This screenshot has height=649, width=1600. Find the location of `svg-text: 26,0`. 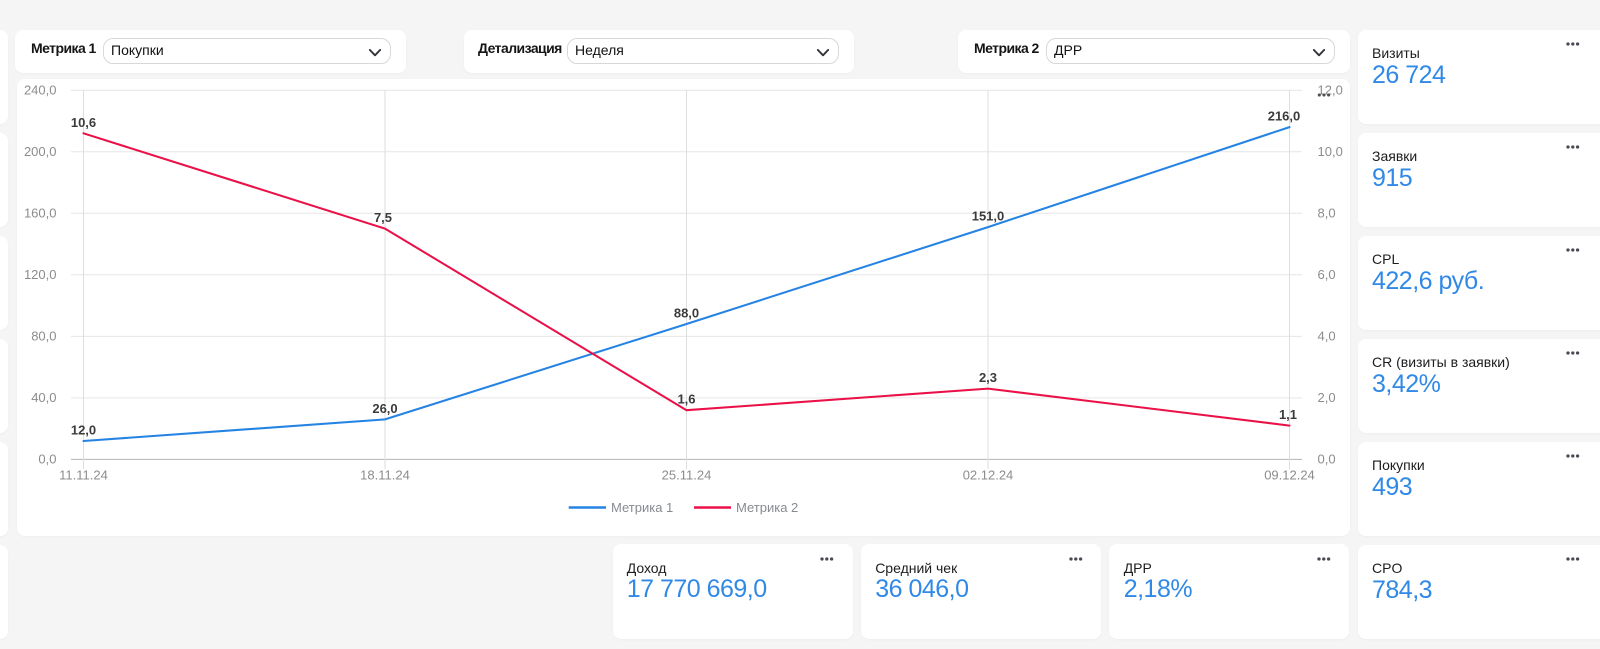

svg-text: 26,0 is located at coordinates (384, 408).